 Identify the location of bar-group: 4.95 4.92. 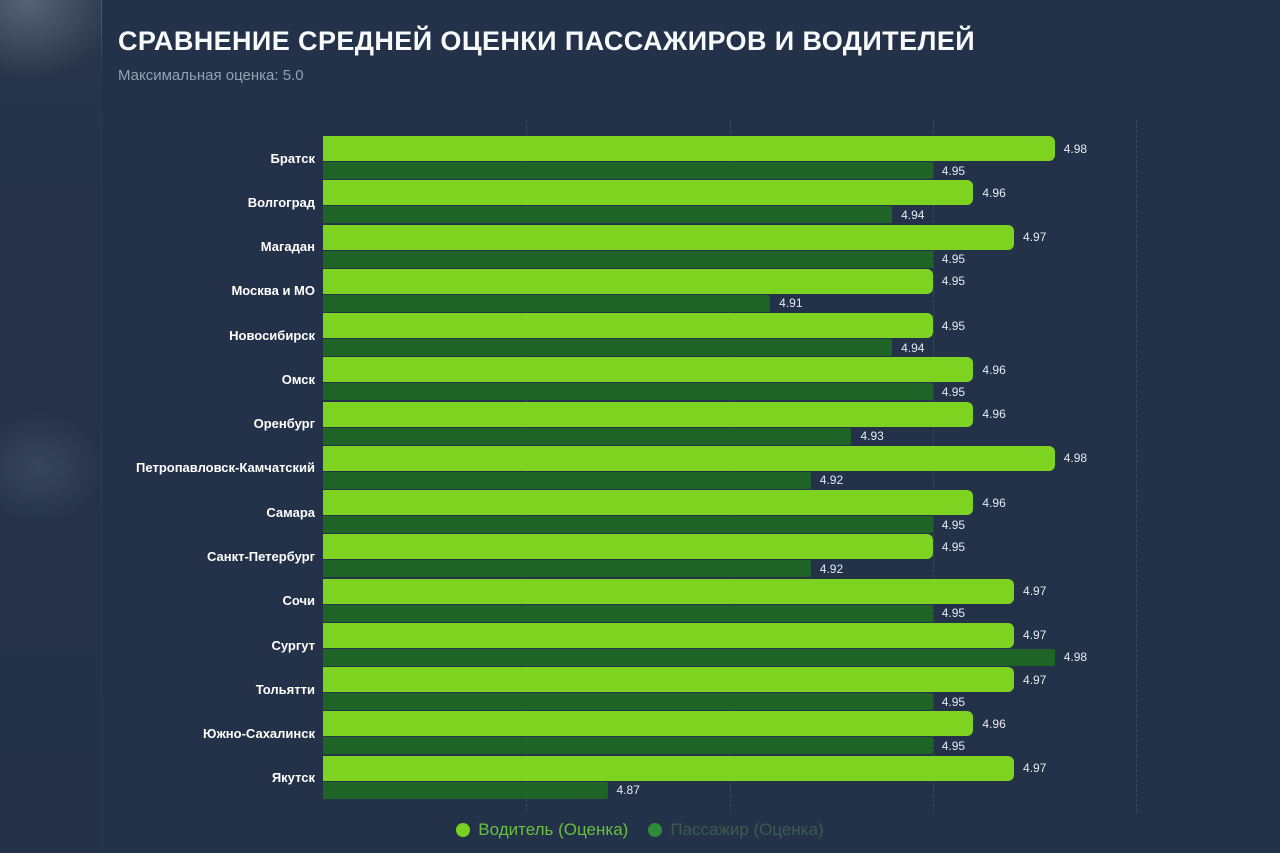
(729, 556).